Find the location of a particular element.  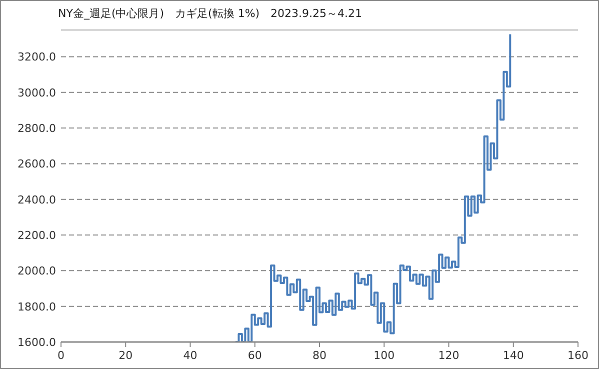

y-tick-label: 2000.0 is located at coordinates (37, 271).